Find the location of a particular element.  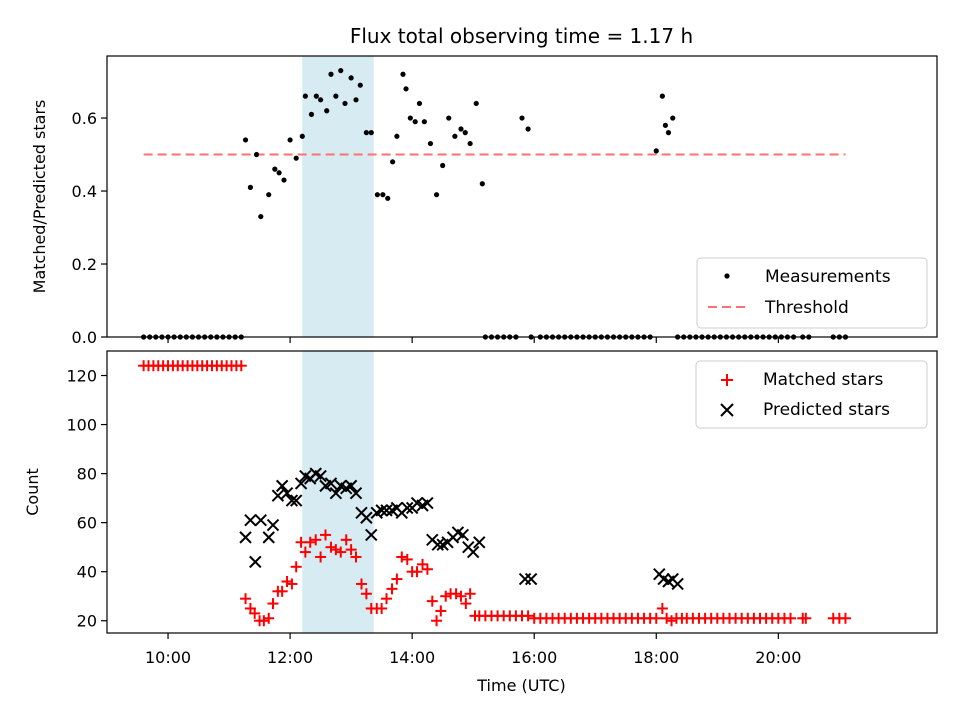

bottom-legend: Matched stars Predicted stars is located at coordinates (811, 394).